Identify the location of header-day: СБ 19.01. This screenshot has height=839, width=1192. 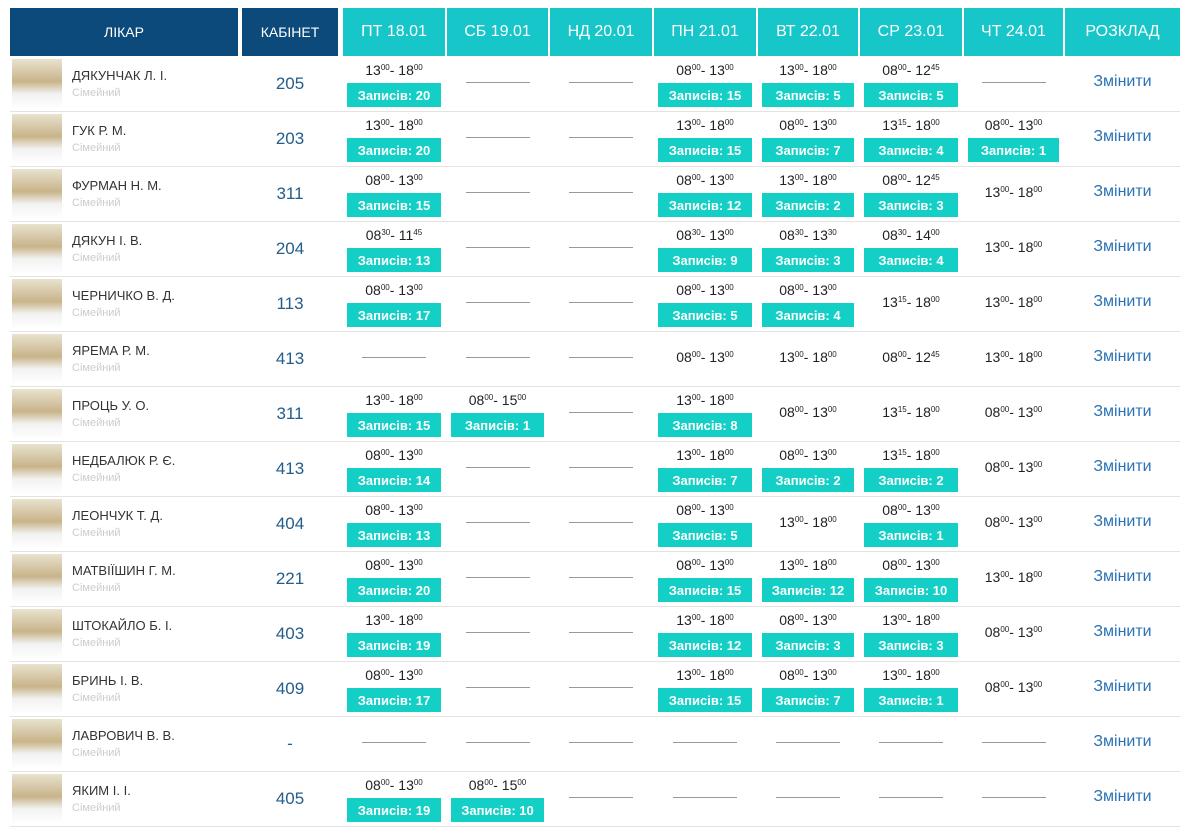
(497, 32).